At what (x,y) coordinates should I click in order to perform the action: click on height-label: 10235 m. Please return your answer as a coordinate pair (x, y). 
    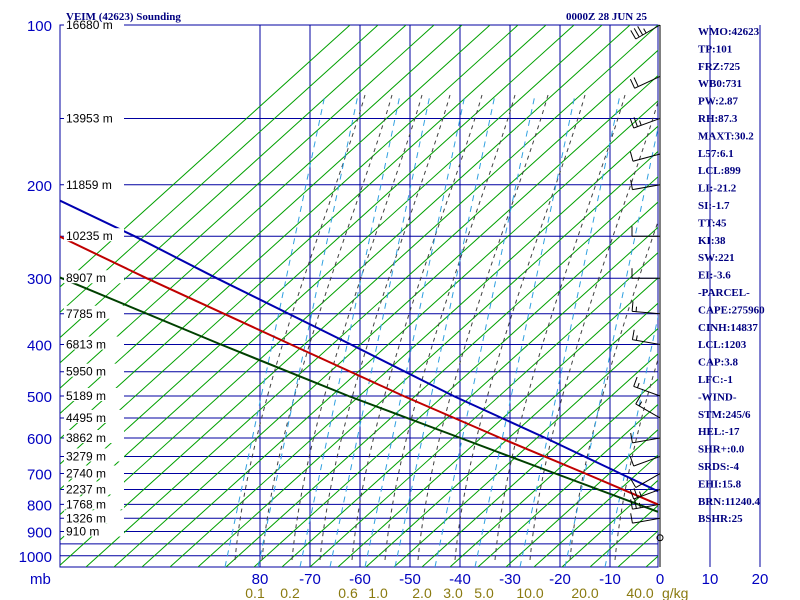
    Looking at the image, I should click on (89, 236).